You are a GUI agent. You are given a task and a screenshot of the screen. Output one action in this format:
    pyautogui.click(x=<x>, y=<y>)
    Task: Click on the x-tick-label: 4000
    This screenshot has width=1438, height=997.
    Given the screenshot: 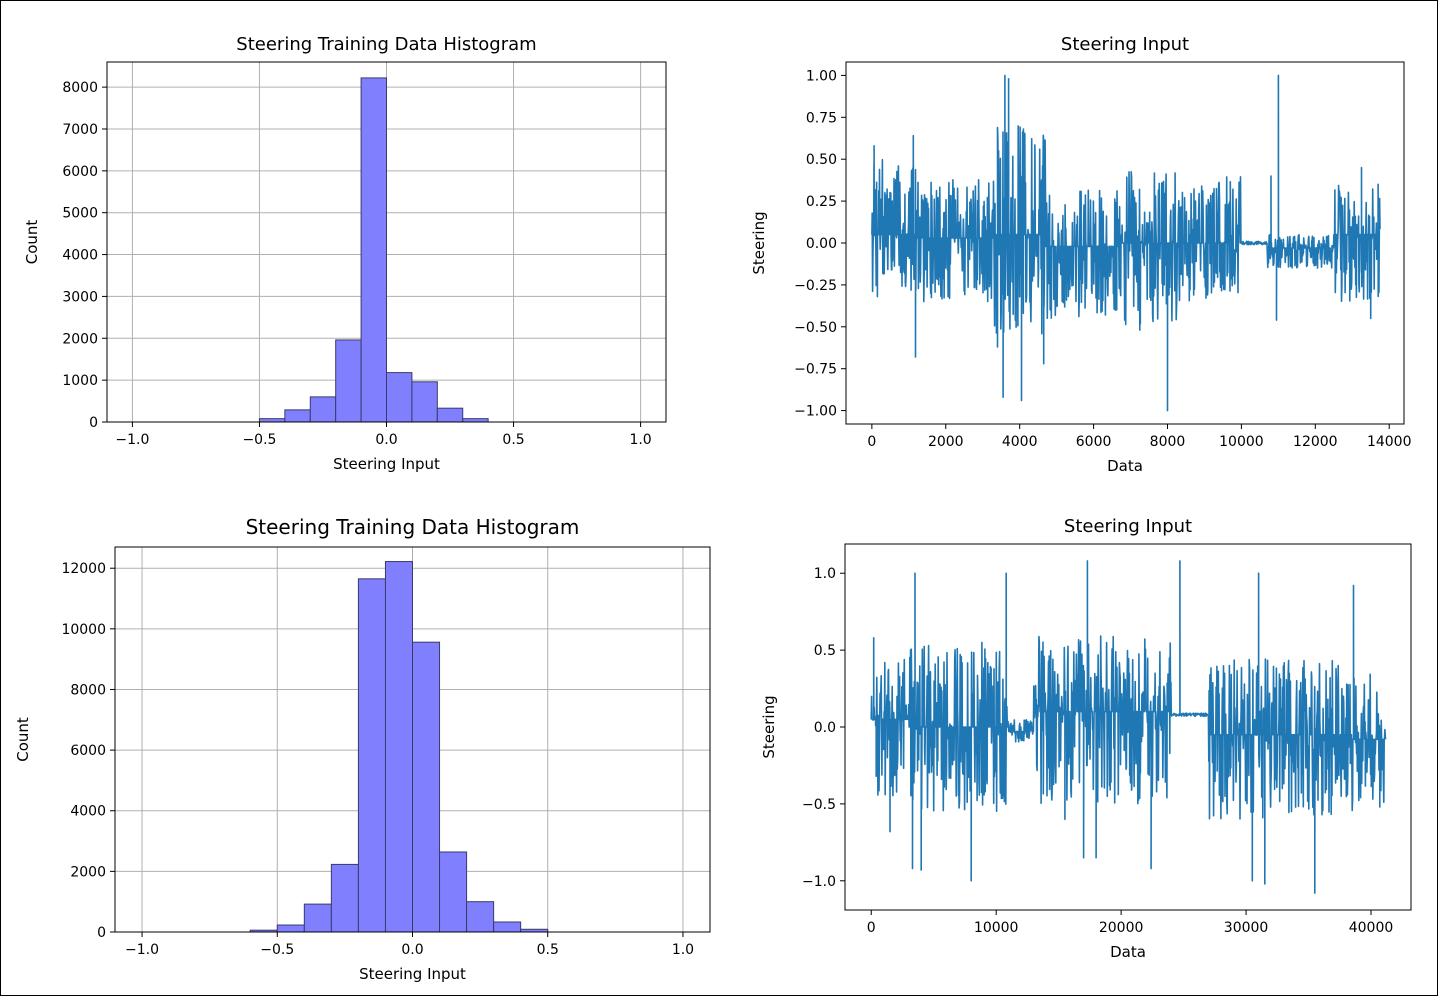 What is the action you would take?
    pyautogui.click(x=1020, y=442)
    